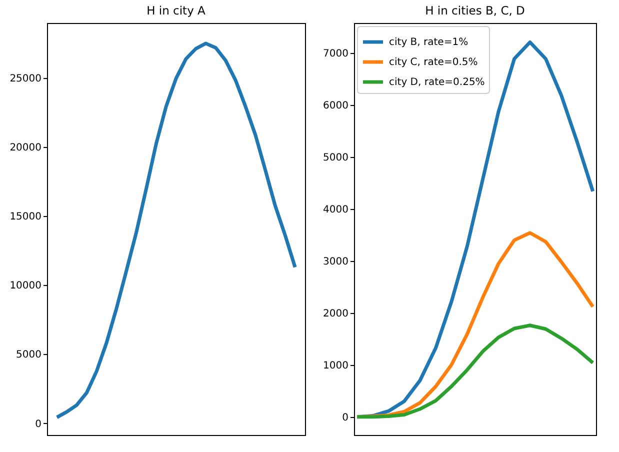  Describe the element at coordinates (176, 11) in the screenshot. I see `chart-title: H in city A` at that location.